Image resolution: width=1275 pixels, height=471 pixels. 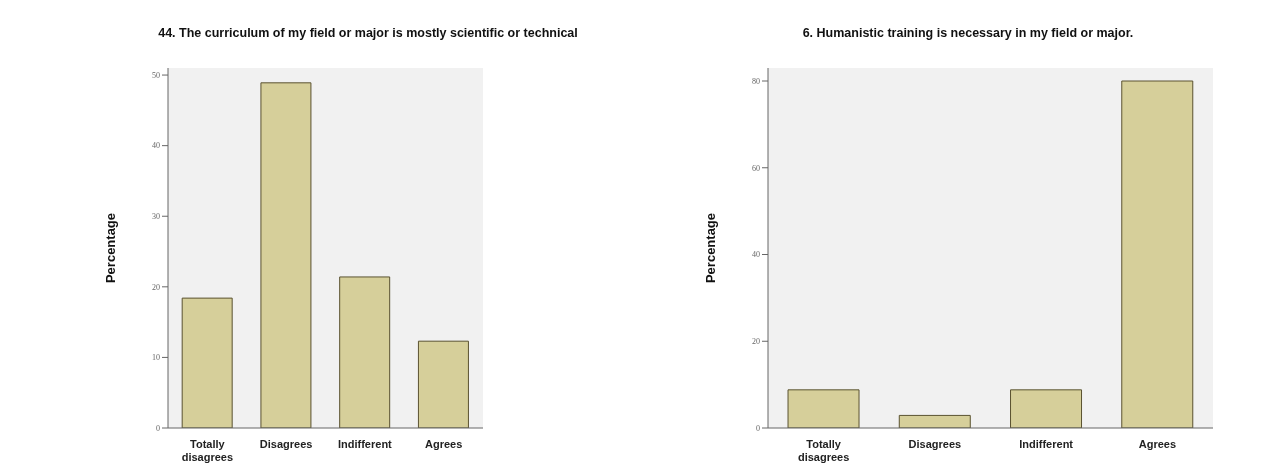 What do you see at coordinates (368, 33) in the screenshot?
I see `chart-title: 44. The curriculum of my field or major is mostly scientific or technical` at bounding box center [368, 33].